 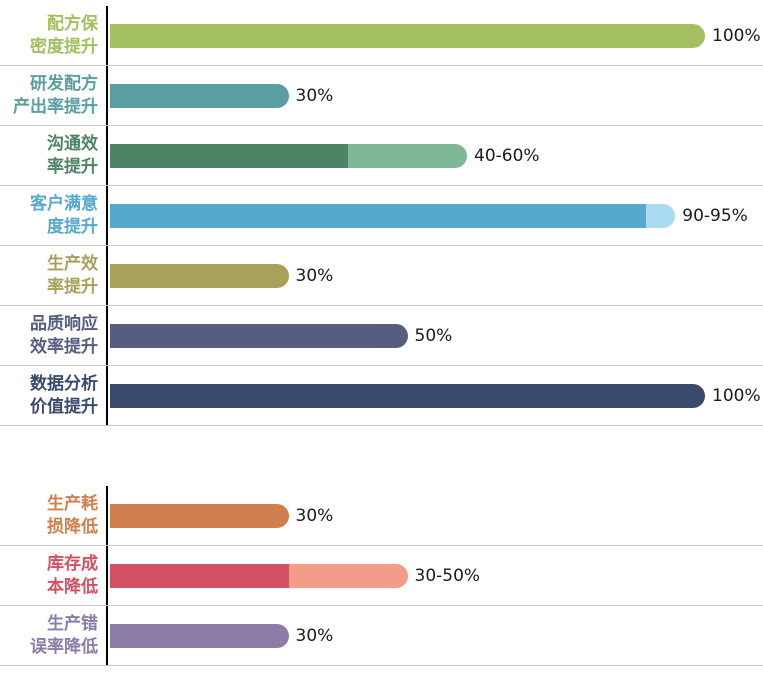 I want to click on row-label: 品质响应 效率提升, so click(x=64, y=335).